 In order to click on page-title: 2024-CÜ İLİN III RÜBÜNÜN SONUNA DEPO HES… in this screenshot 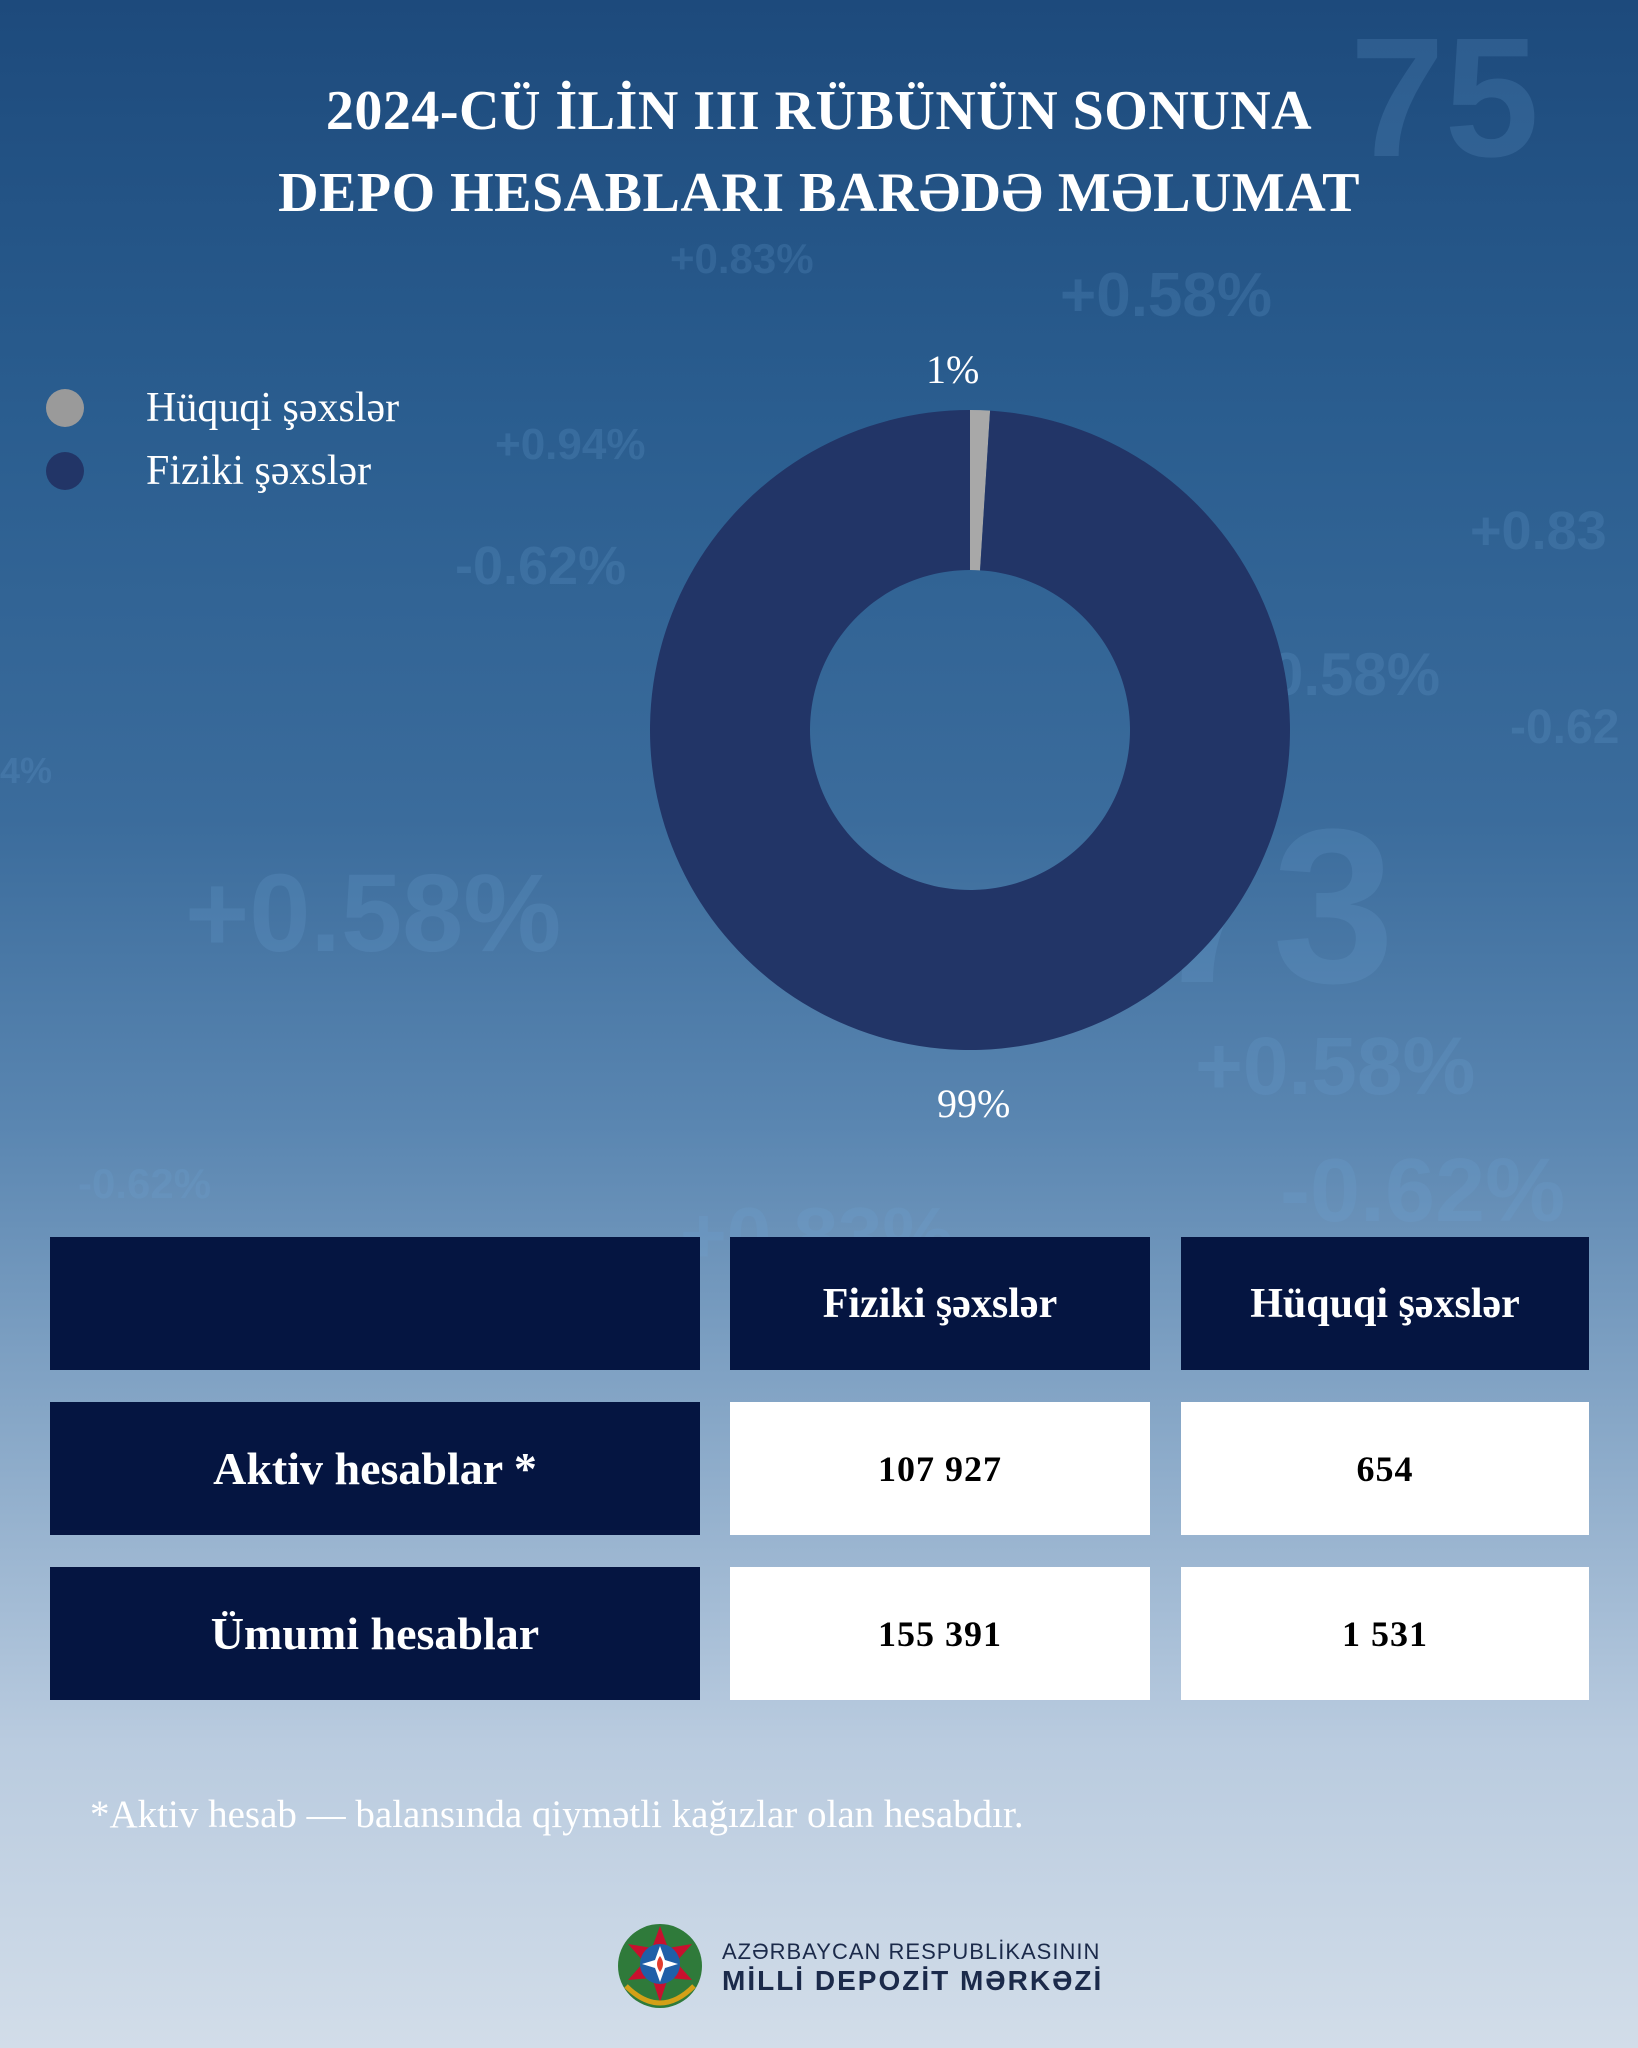, I will do `click(819, 152)`.